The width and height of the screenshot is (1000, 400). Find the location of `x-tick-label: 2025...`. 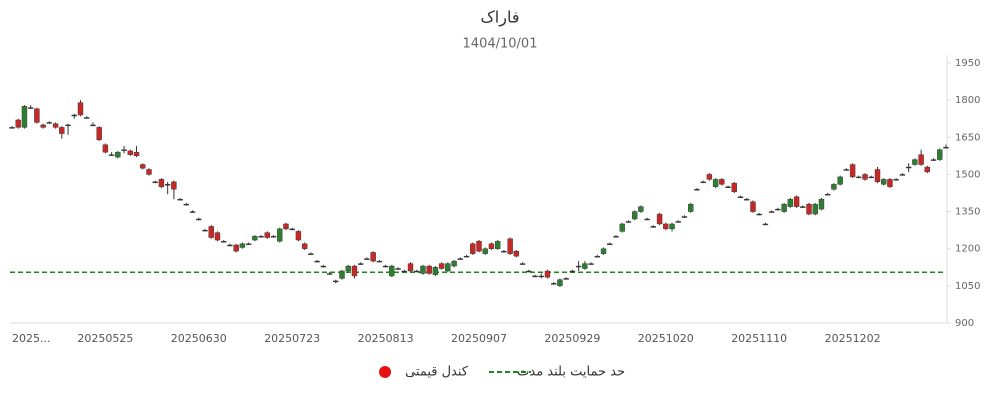

x-tick-label: 2025... is located at coordinates (31, 338).